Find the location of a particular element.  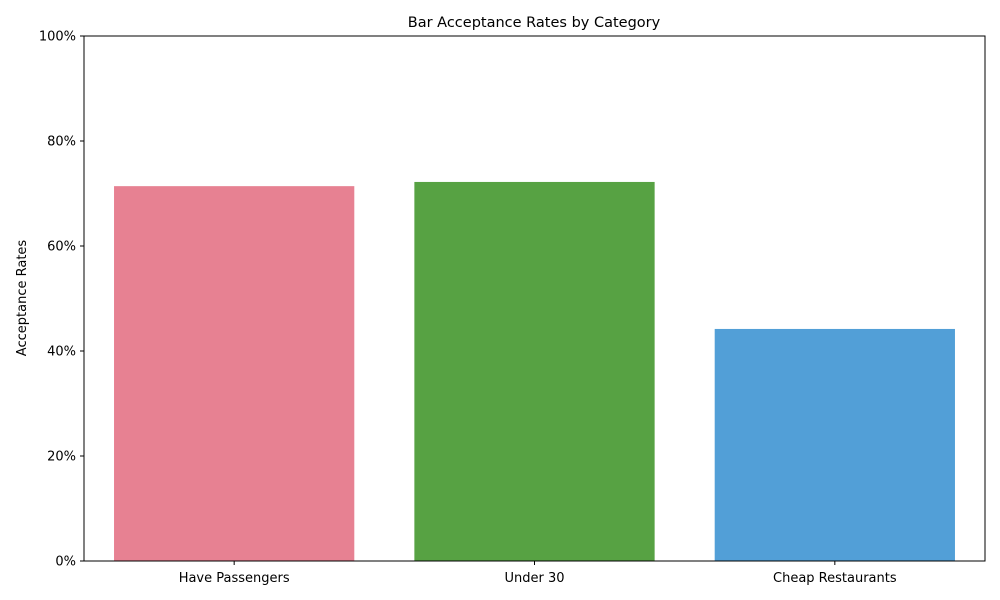

x-tick-label: Under 30 is located at coordinates (534, 578).